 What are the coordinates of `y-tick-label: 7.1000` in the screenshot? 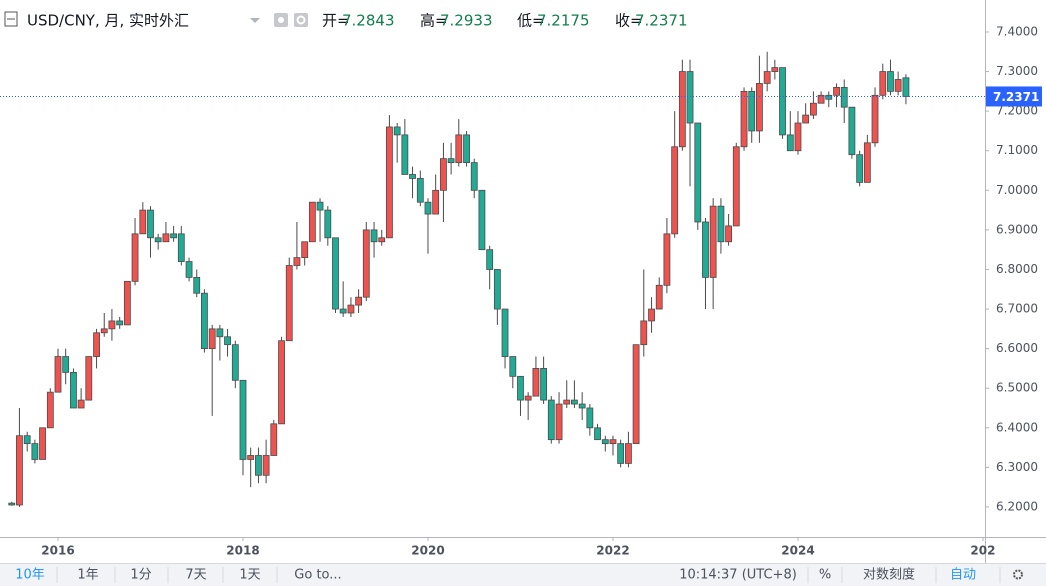 It's located at (1017, 150).